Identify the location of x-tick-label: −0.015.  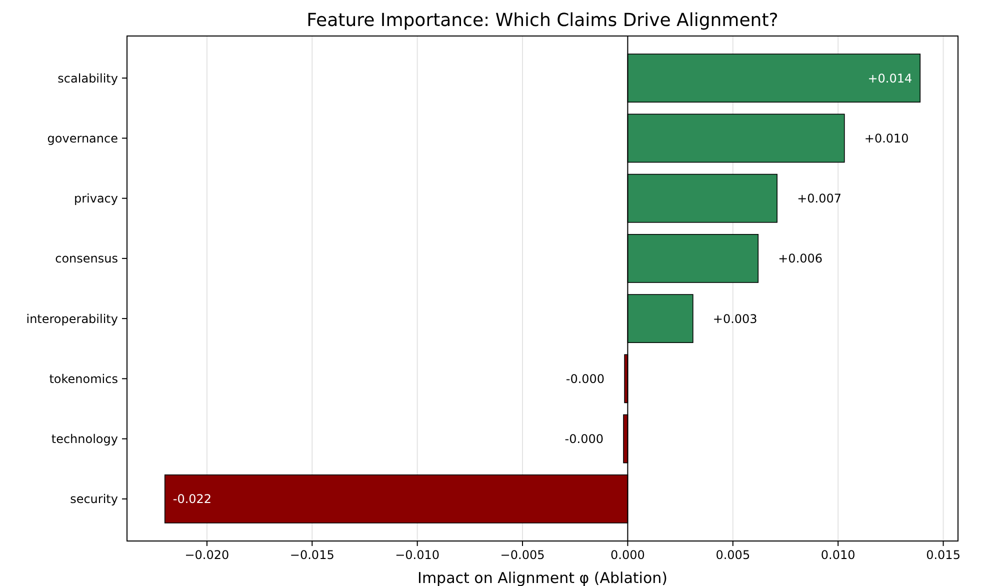
(312, 555).